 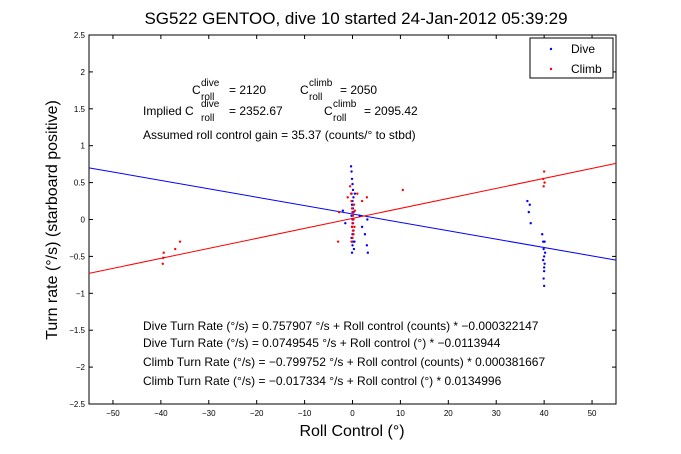 What do you see at coordinates (80, 183) in the screenshot?
I see `y-tick-label: 0.5` at bounding box center [80, 183].